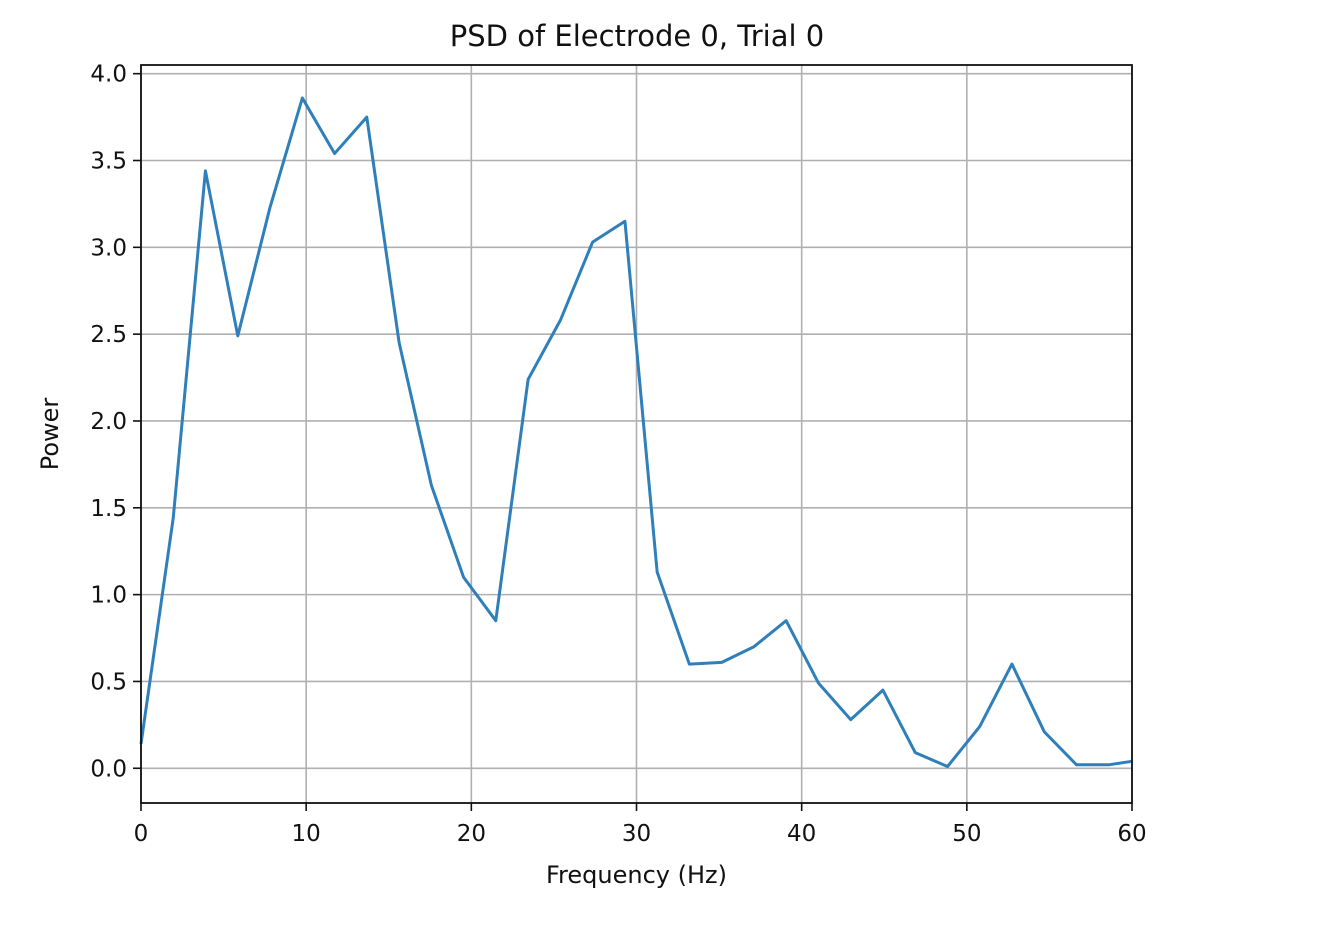  I want to click on y-axis-label: Power, so click(50, 434).